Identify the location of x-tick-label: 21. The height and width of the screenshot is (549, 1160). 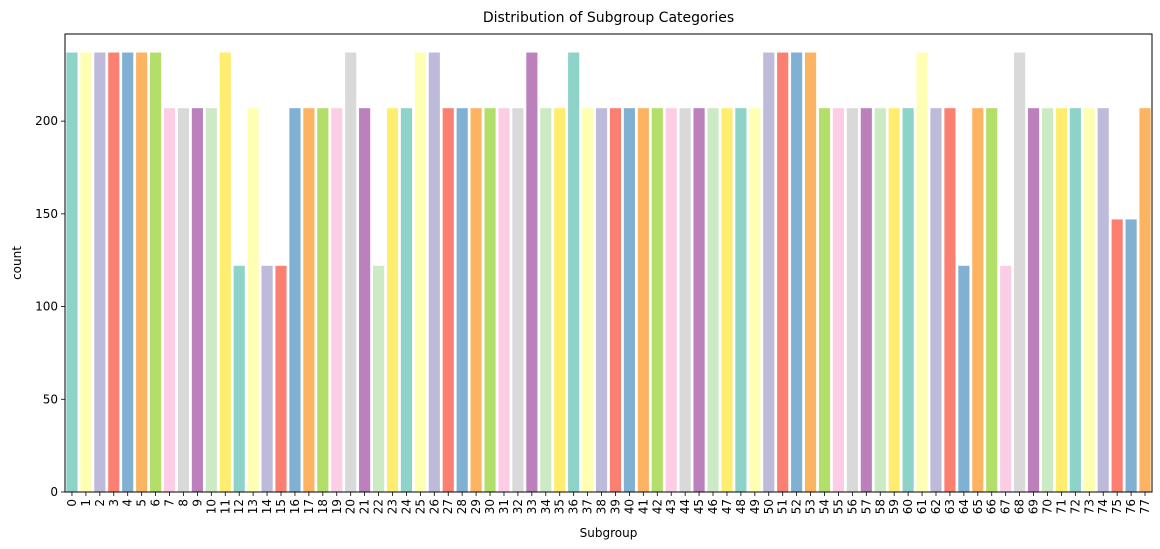
(365, 506).